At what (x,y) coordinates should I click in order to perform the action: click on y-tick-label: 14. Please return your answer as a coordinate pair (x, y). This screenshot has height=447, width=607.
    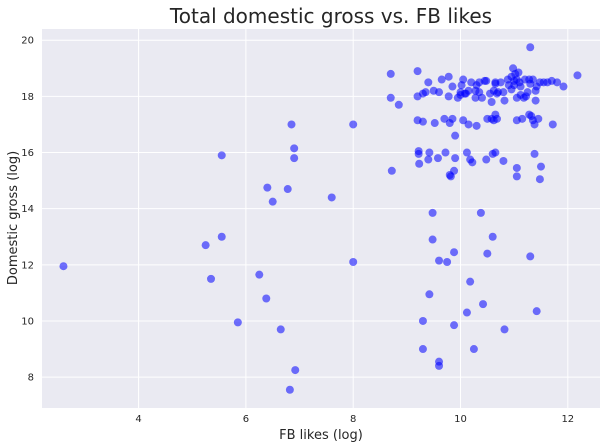
    Looking at the image, I should click on (27, 209).